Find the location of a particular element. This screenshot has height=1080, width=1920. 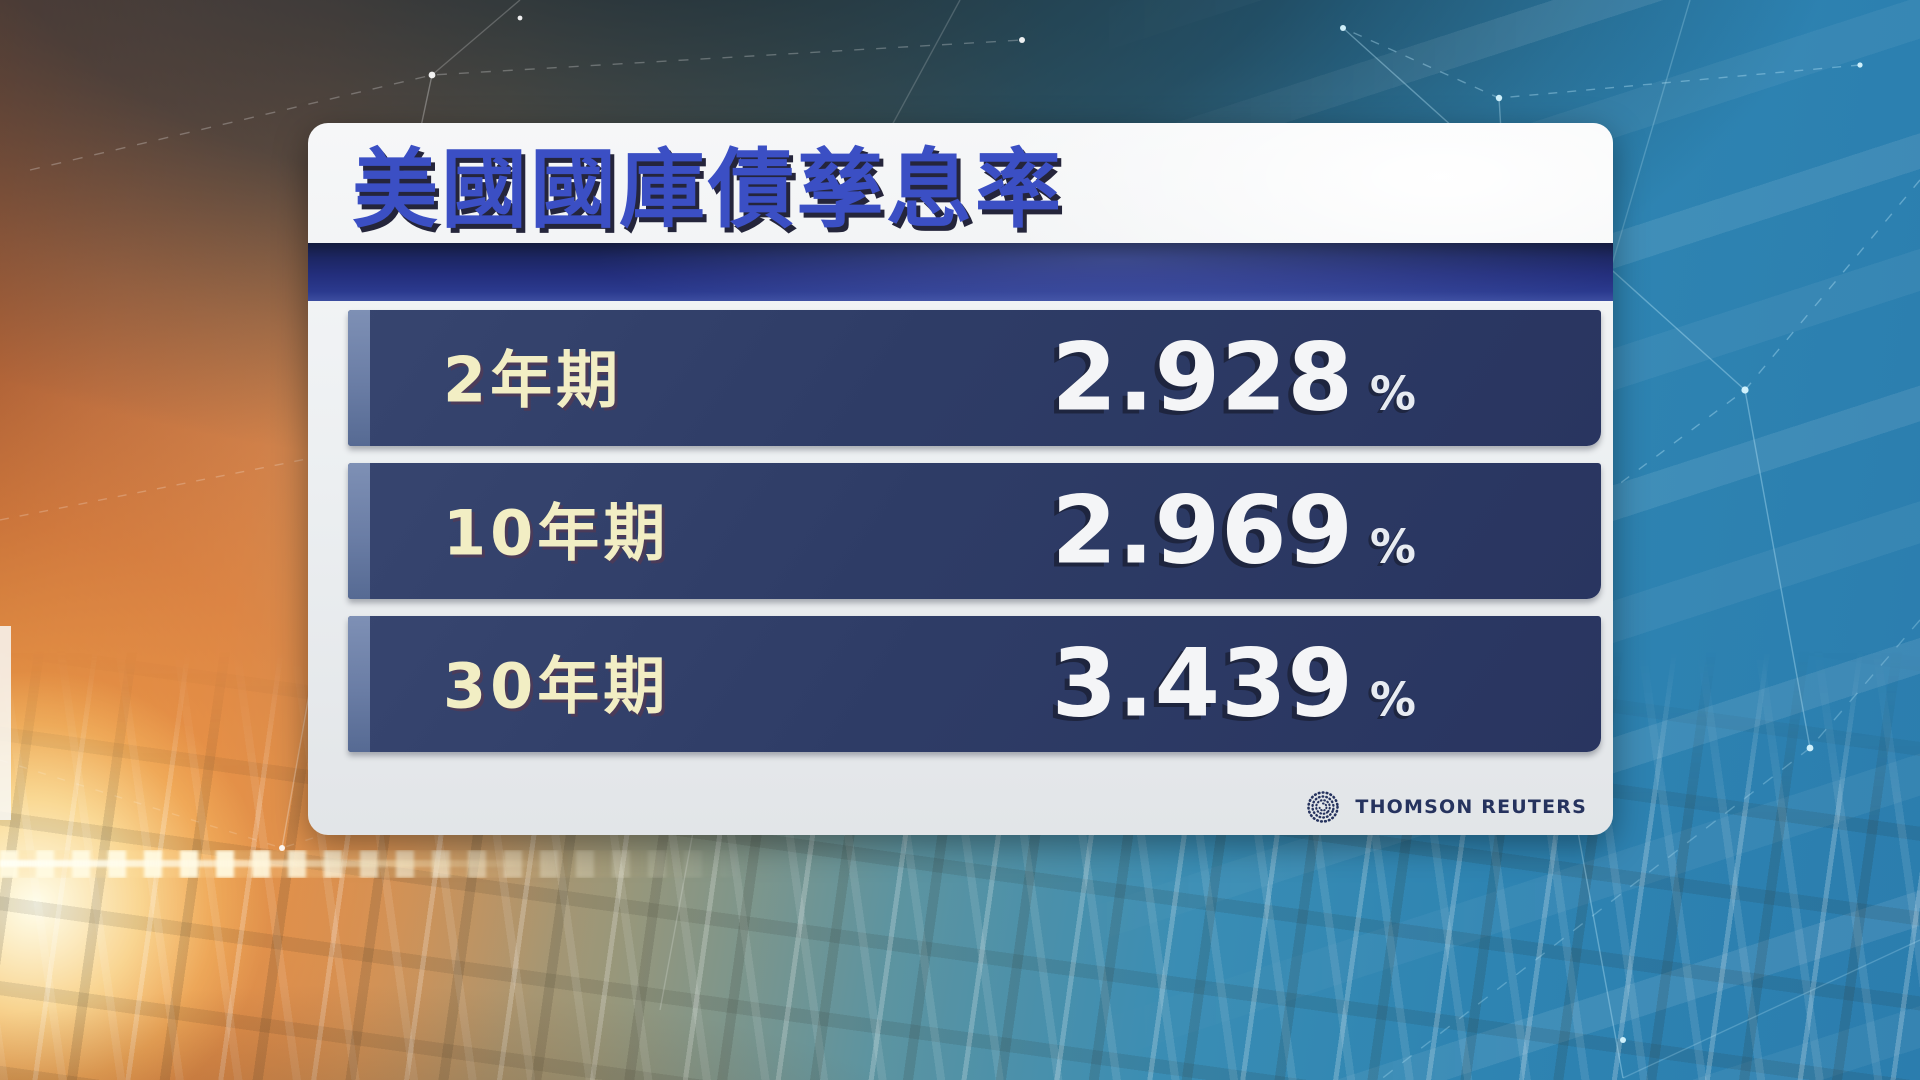

thomson-reuters-kinesis-icon is located at coordinates (1323, 807).